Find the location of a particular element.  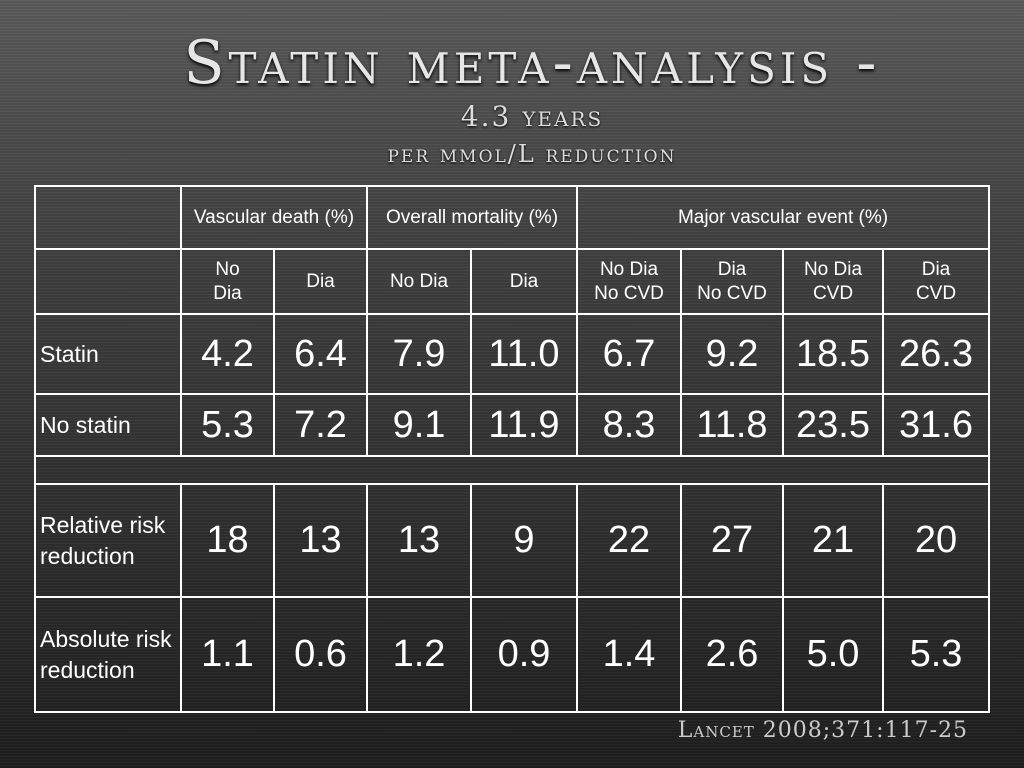

subheader-cell: Dia No CVD is located at coordinates (732, 281).